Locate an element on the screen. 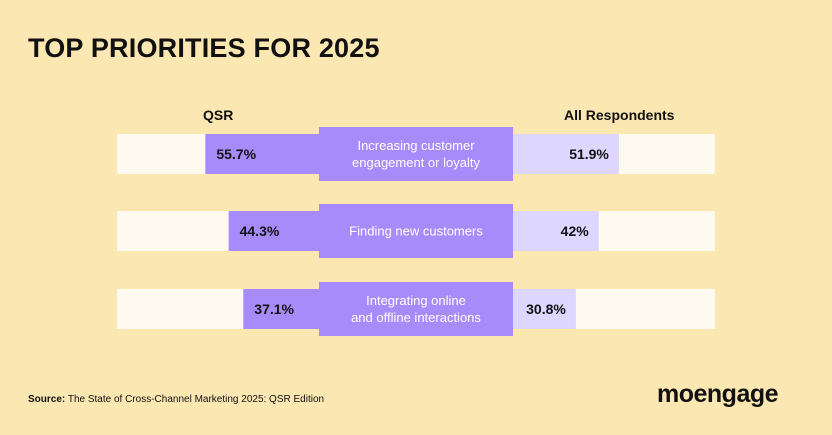 This screenshot has width=832, height=435. chart-title: TOP PRIORITIES FOR 2025 is located at coordinates (204, 48).